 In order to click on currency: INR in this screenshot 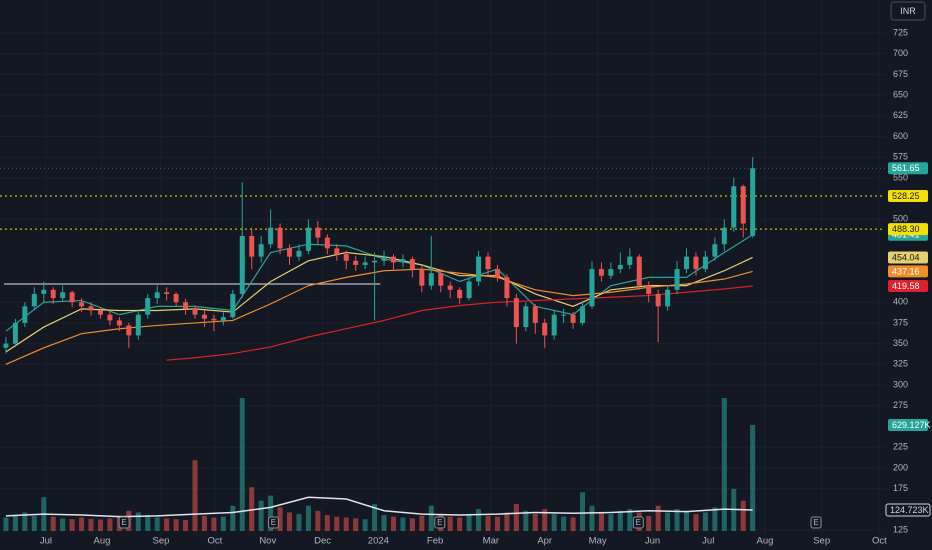, I will do `click(908, 11)`.